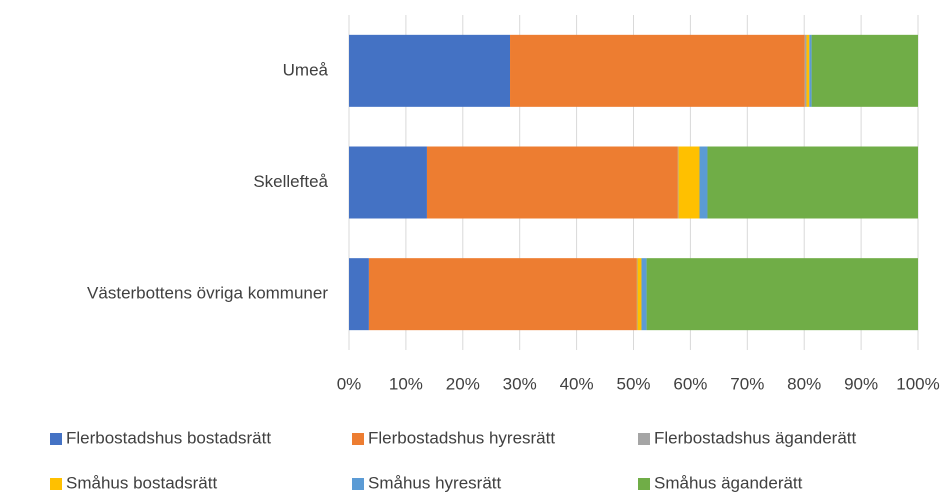 Image resolution: width=947 pixels, height=493 pixels. I want to click on x-tick-label: 90%, so click(861, 383).